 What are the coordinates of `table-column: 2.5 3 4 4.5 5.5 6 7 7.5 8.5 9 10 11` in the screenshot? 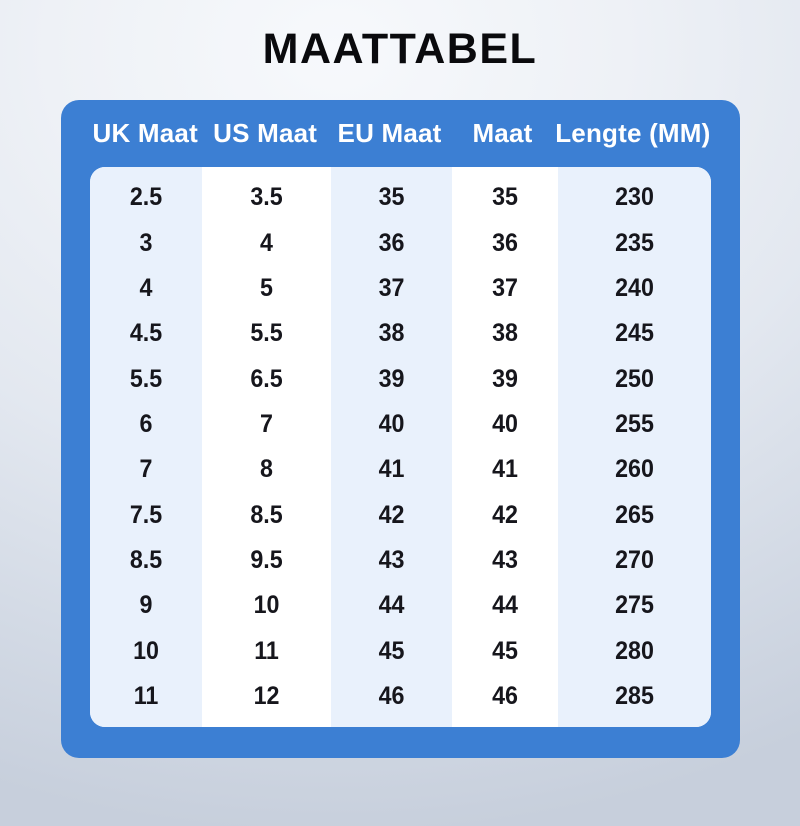 It's located at (145, 447).